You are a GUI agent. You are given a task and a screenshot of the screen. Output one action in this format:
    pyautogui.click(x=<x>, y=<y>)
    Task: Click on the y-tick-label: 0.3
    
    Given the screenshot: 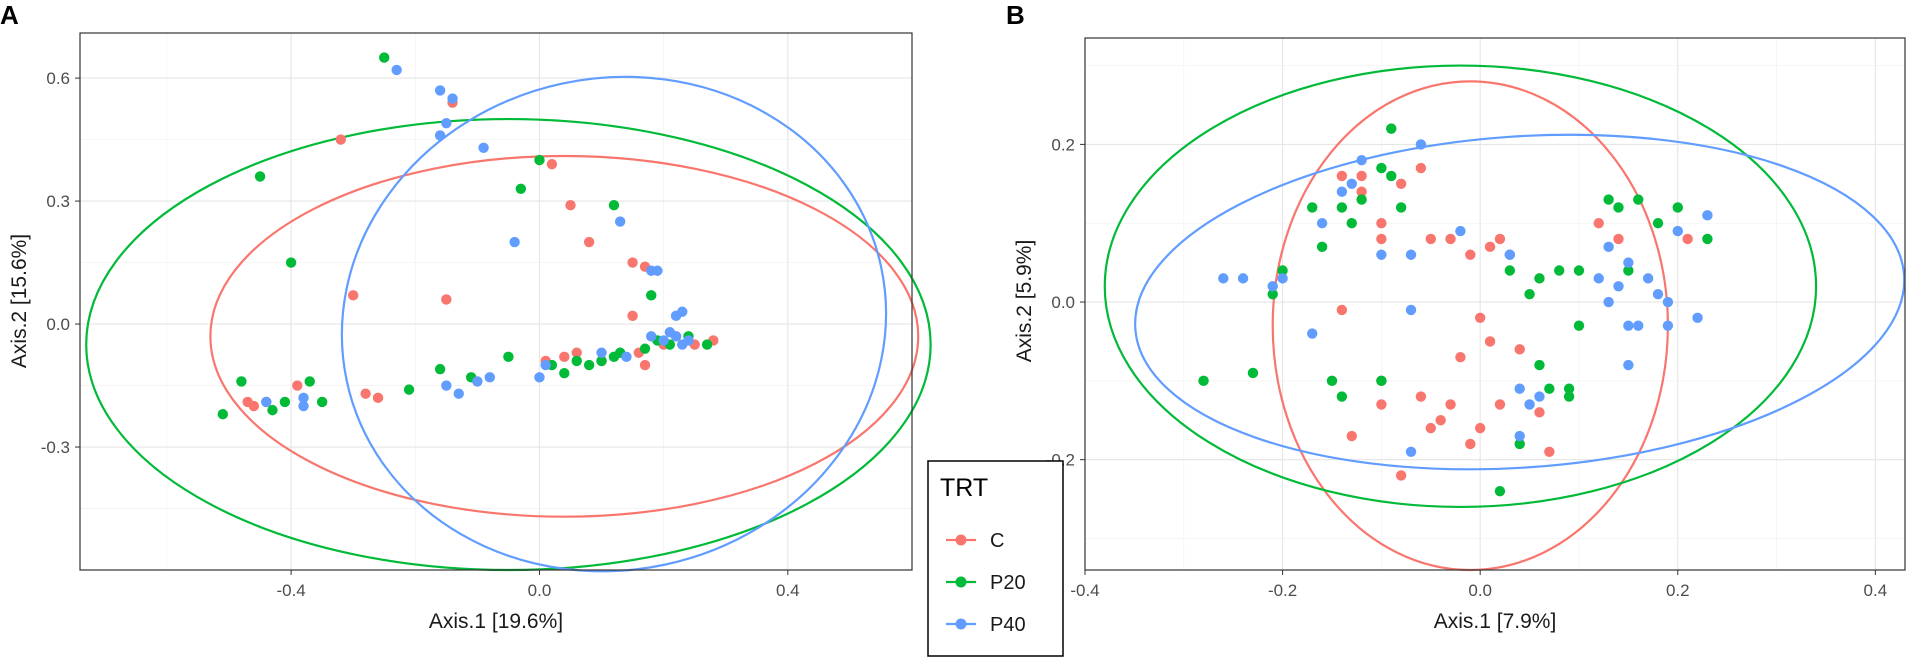 What is the action you would take?
    pyautogui.click(x=58, y=201)
    